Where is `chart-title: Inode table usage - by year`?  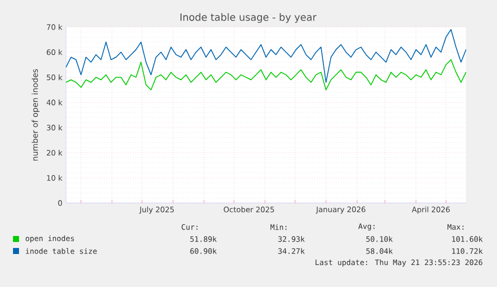 chart-title: Inode table usage - by year is located at coordinates (248, 18).